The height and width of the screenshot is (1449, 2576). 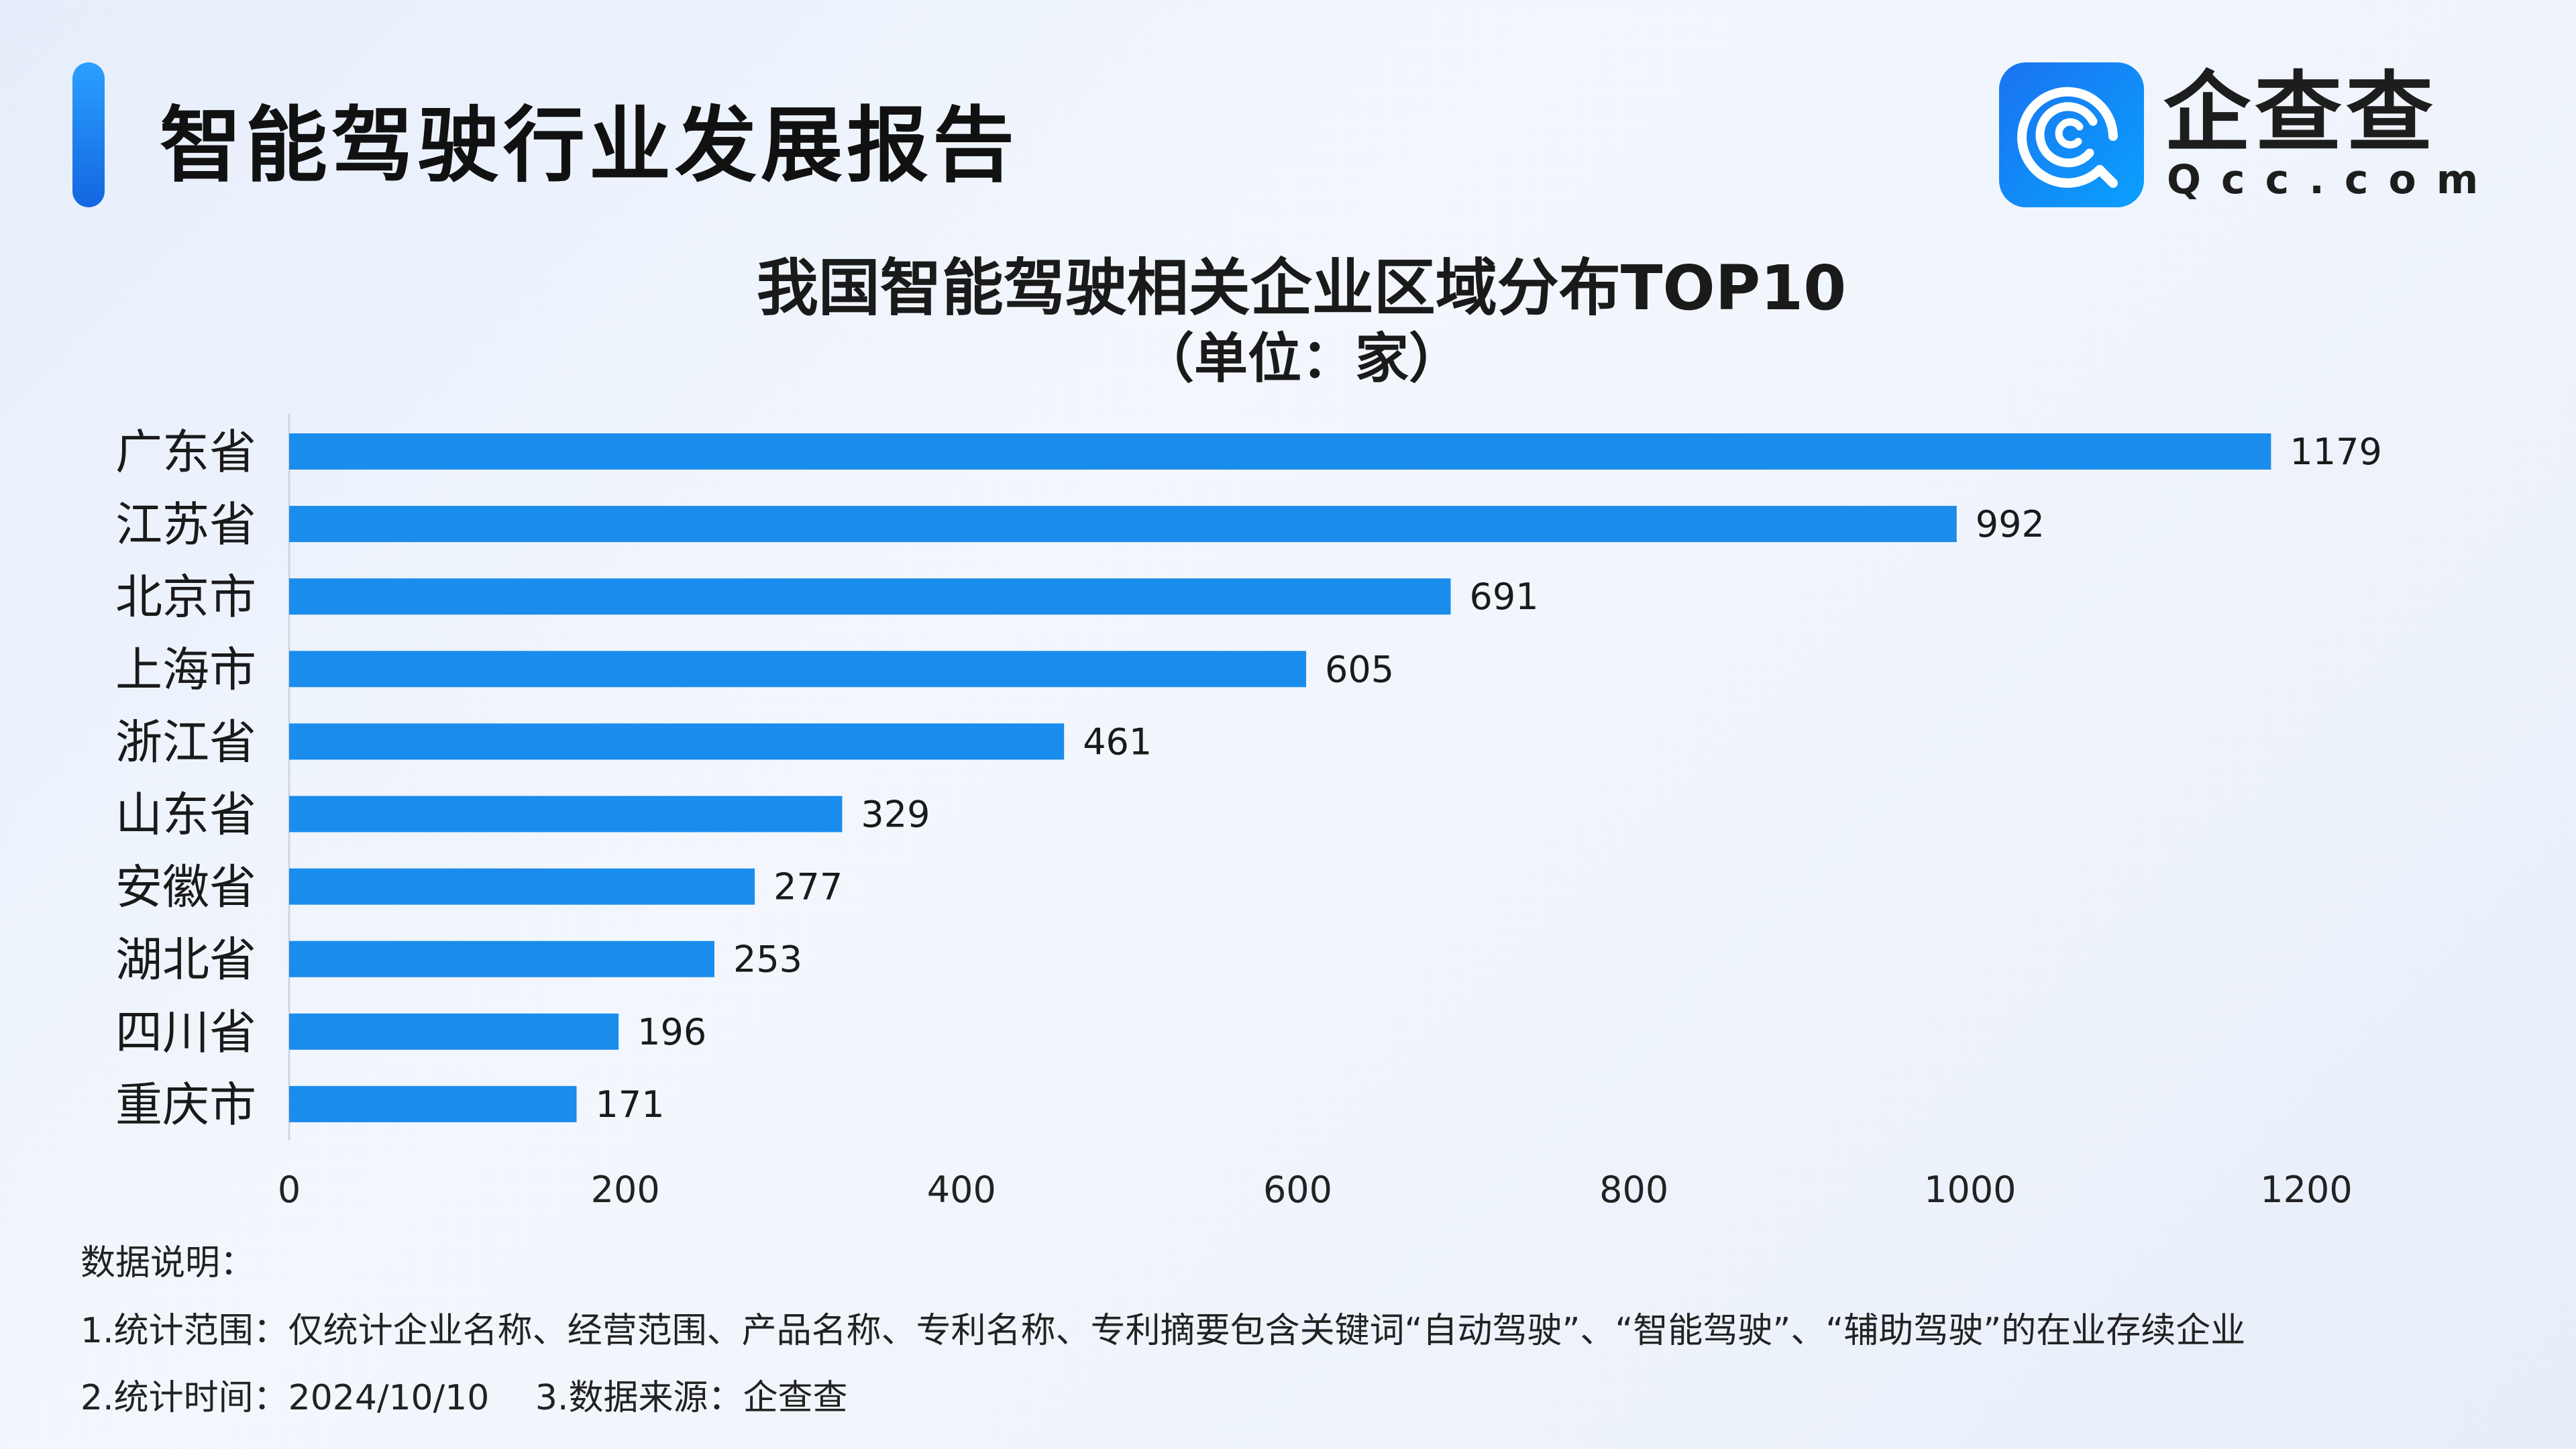 What do you see at coordinates (185, 597) in the screenshot?
I see `category-label: 北京市` at bounding box center [185, 597].